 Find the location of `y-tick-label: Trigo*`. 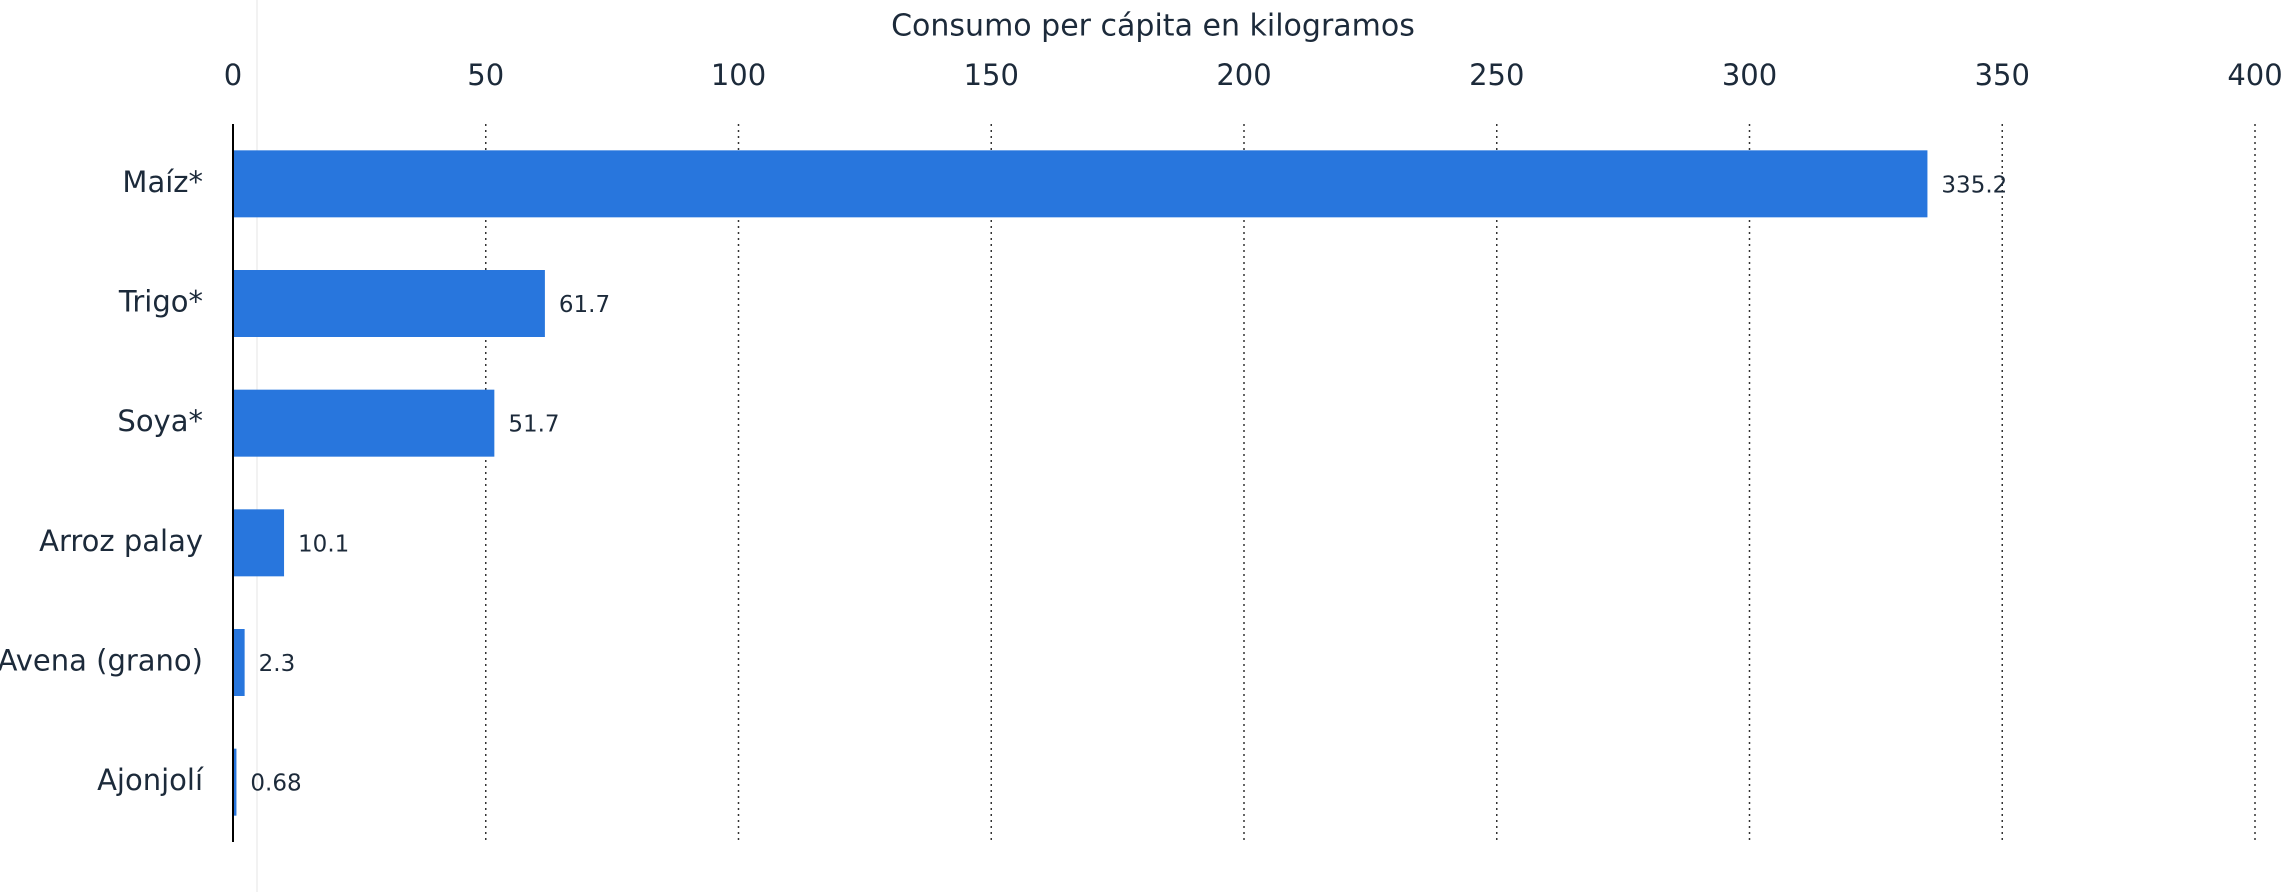

y-tick-label: Trigo* is located at coordinates (160, 302).